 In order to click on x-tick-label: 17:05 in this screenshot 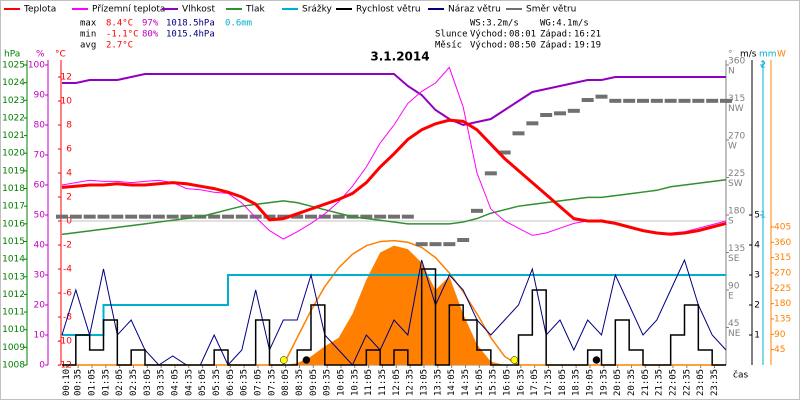, I will do `click(535, 382)`.